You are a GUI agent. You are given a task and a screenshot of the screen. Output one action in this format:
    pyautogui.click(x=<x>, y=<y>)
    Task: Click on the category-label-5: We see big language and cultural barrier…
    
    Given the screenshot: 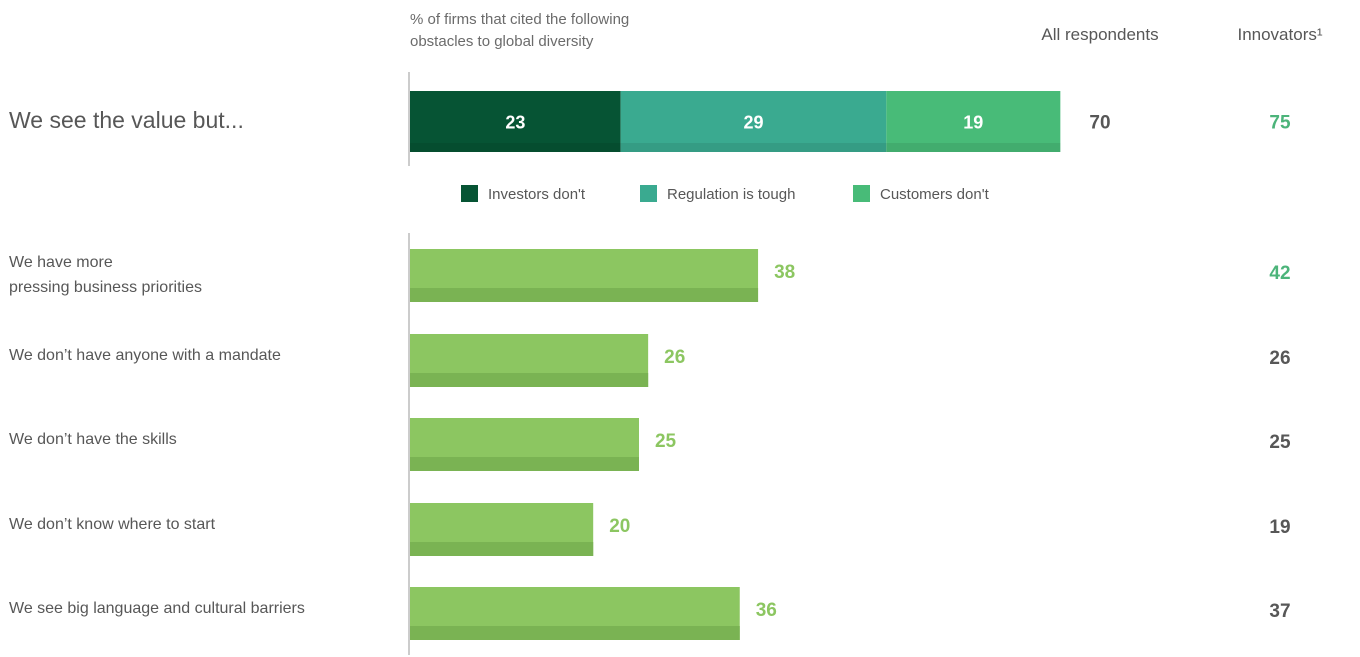 What is the action you would take?
    pyautogui.click(x=157, y=608)
    